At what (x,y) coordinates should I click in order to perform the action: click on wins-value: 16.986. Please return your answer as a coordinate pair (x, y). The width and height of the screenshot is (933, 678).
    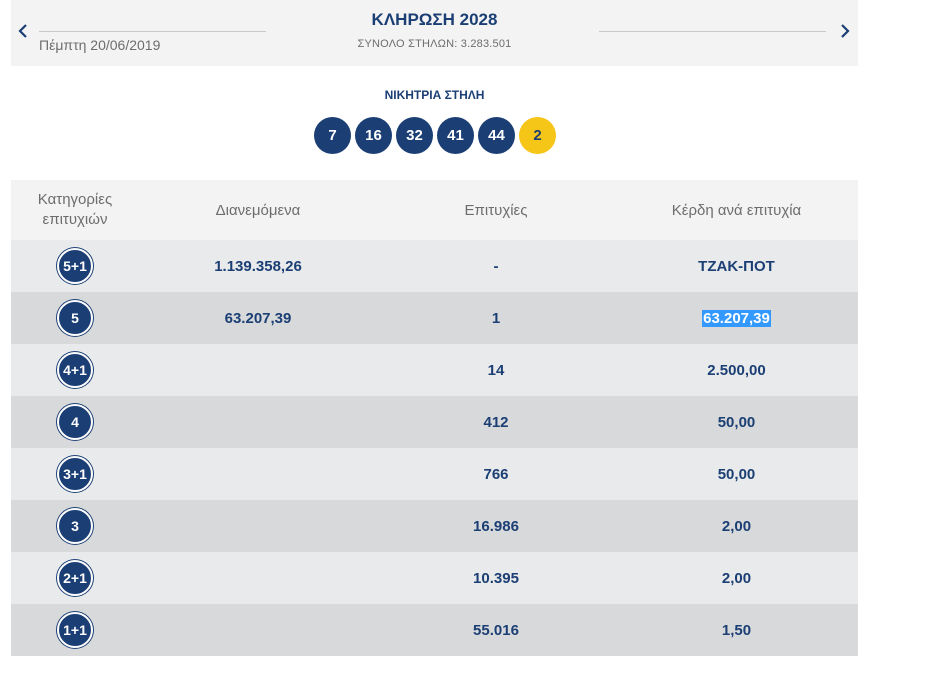
    Looking at the image, I should click on (496, 526).